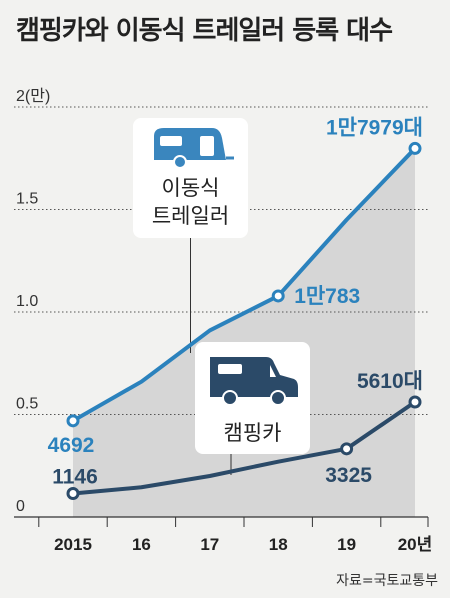 This screenshot has width=450, height=598. Describe the element at coordinates (346, 544) in the screenshot. I see `x-tick-label: 19` at that location.